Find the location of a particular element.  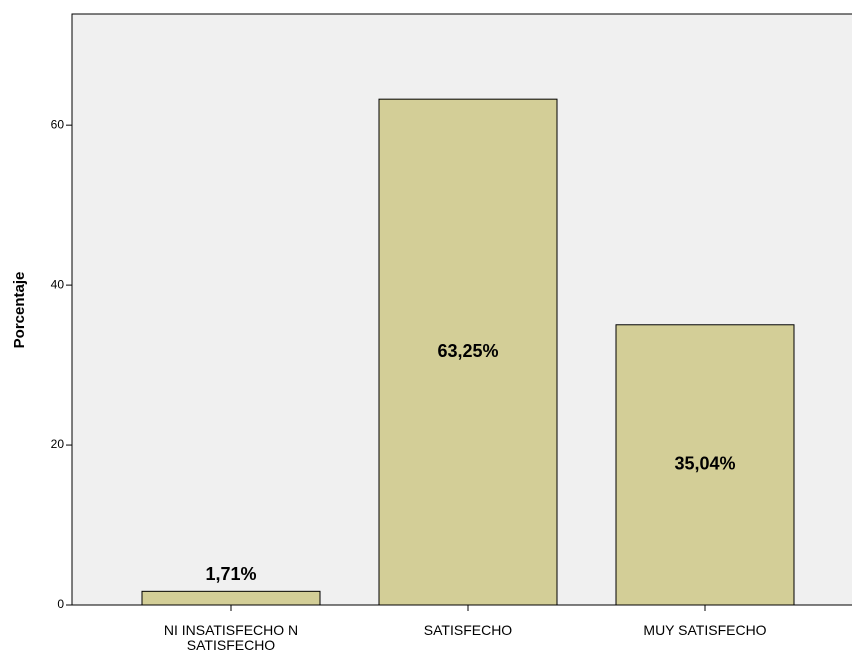

value-label: 63,25% is located at coordinates (467, 351).